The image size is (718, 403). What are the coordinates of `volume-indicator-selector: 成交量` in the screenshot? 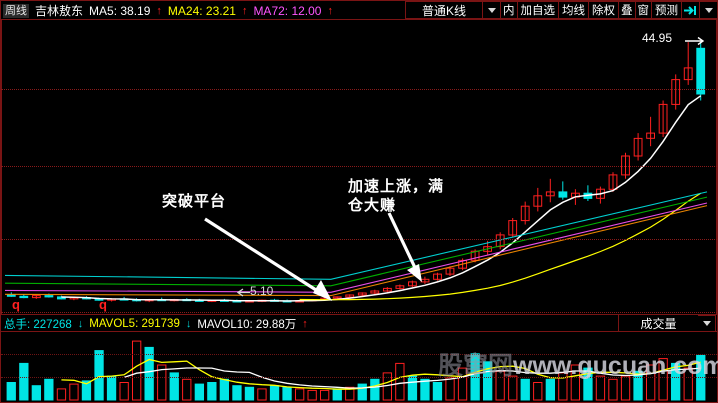 It's located at (658, 323).